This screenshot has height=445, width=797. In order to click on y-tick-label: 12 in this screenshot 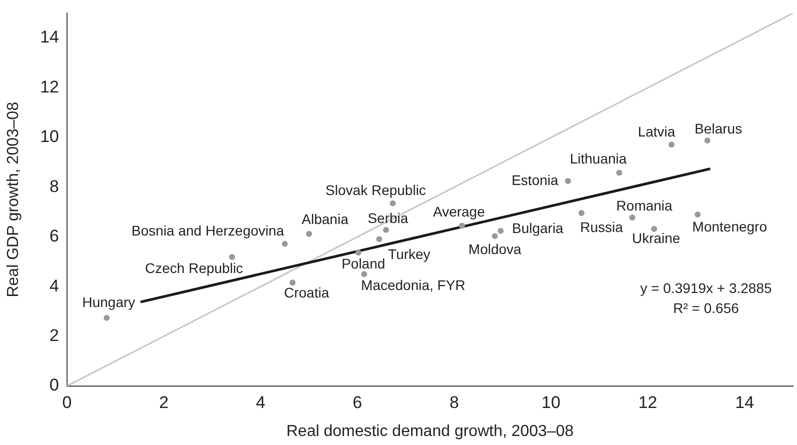, I will do `click(49, 86)`.